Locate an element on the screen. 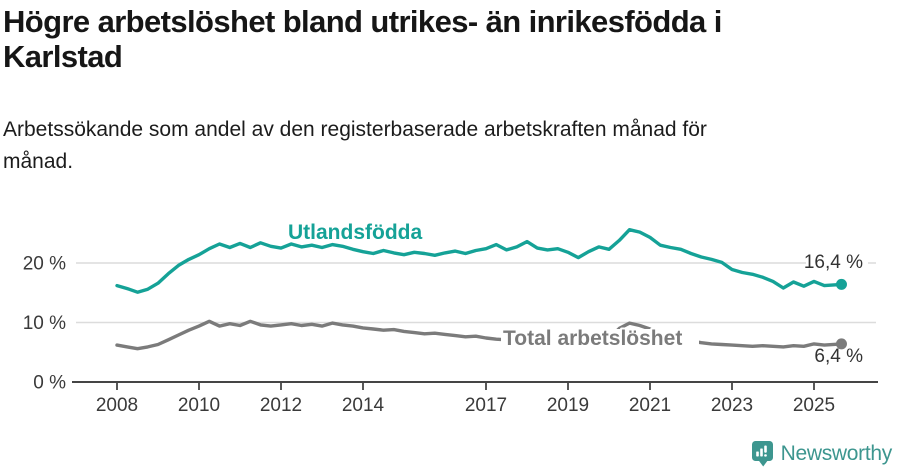  x-axis-tick-label: 2008 is located at coordinates (117, 405).